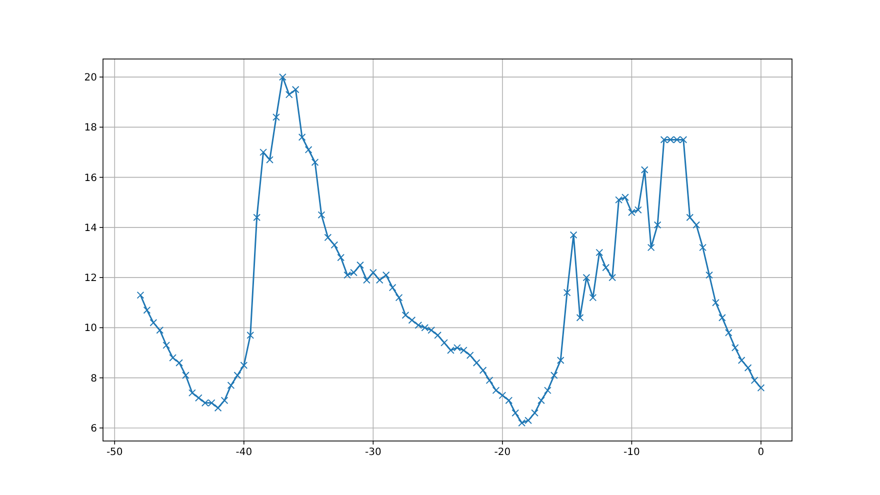 The width and height of the screenshot is (880, 495). I want to click on x-tick-label: 0, so click(761, 452).